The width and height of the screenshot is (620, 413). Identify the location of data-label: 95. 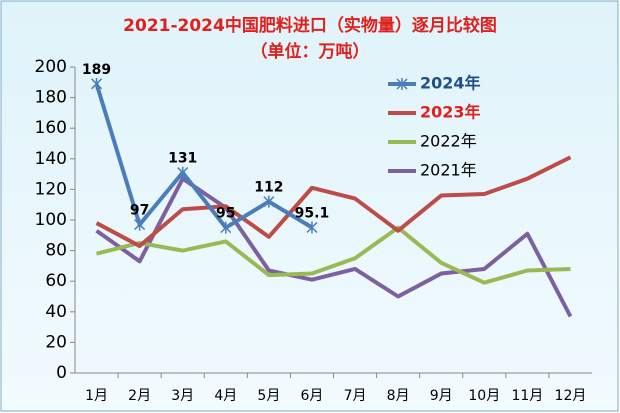
(225, 214).